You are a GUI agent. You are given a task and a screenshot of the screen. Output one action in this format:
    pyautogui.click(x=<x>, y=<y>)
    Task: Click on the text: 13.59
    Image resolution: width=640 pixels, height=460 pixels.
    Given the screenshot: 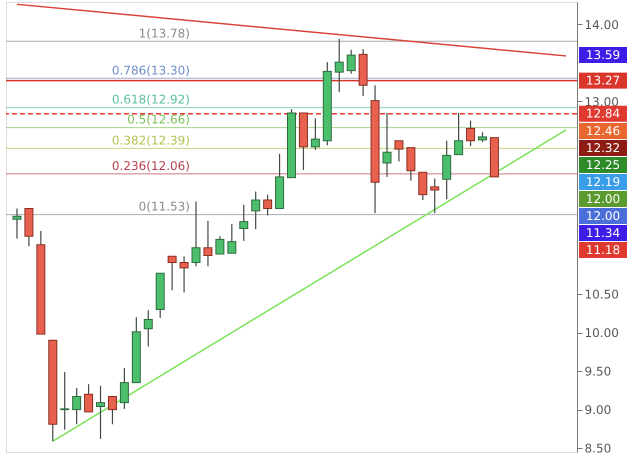 What is the action you would take?
    pyautogui.click(x=603, y=55)
    